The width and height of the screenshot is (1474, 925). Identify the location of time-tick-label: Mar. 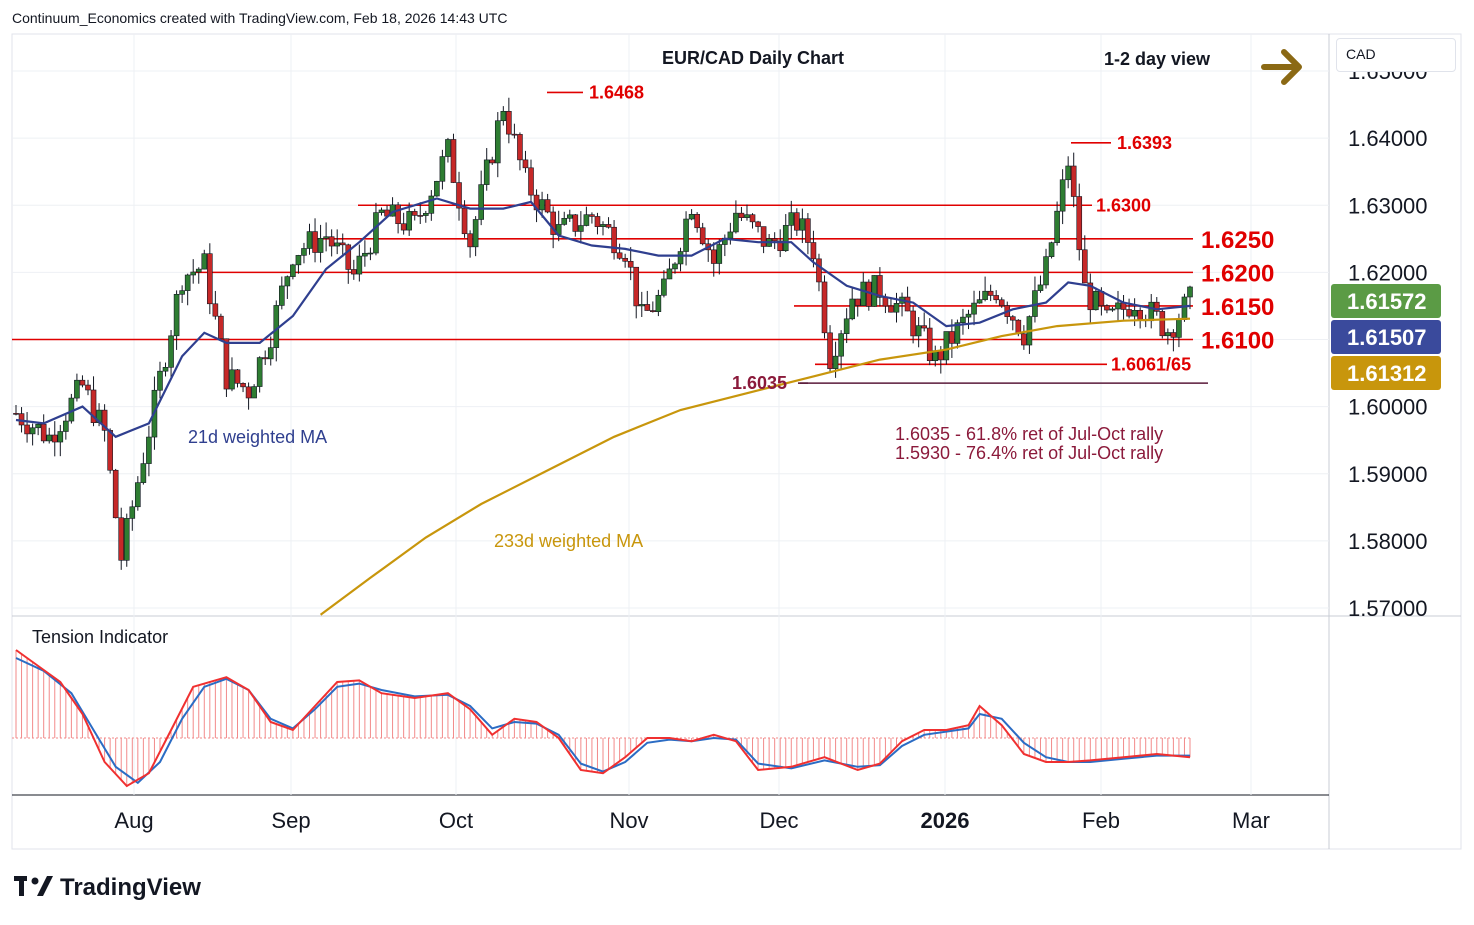
(1251, 820).